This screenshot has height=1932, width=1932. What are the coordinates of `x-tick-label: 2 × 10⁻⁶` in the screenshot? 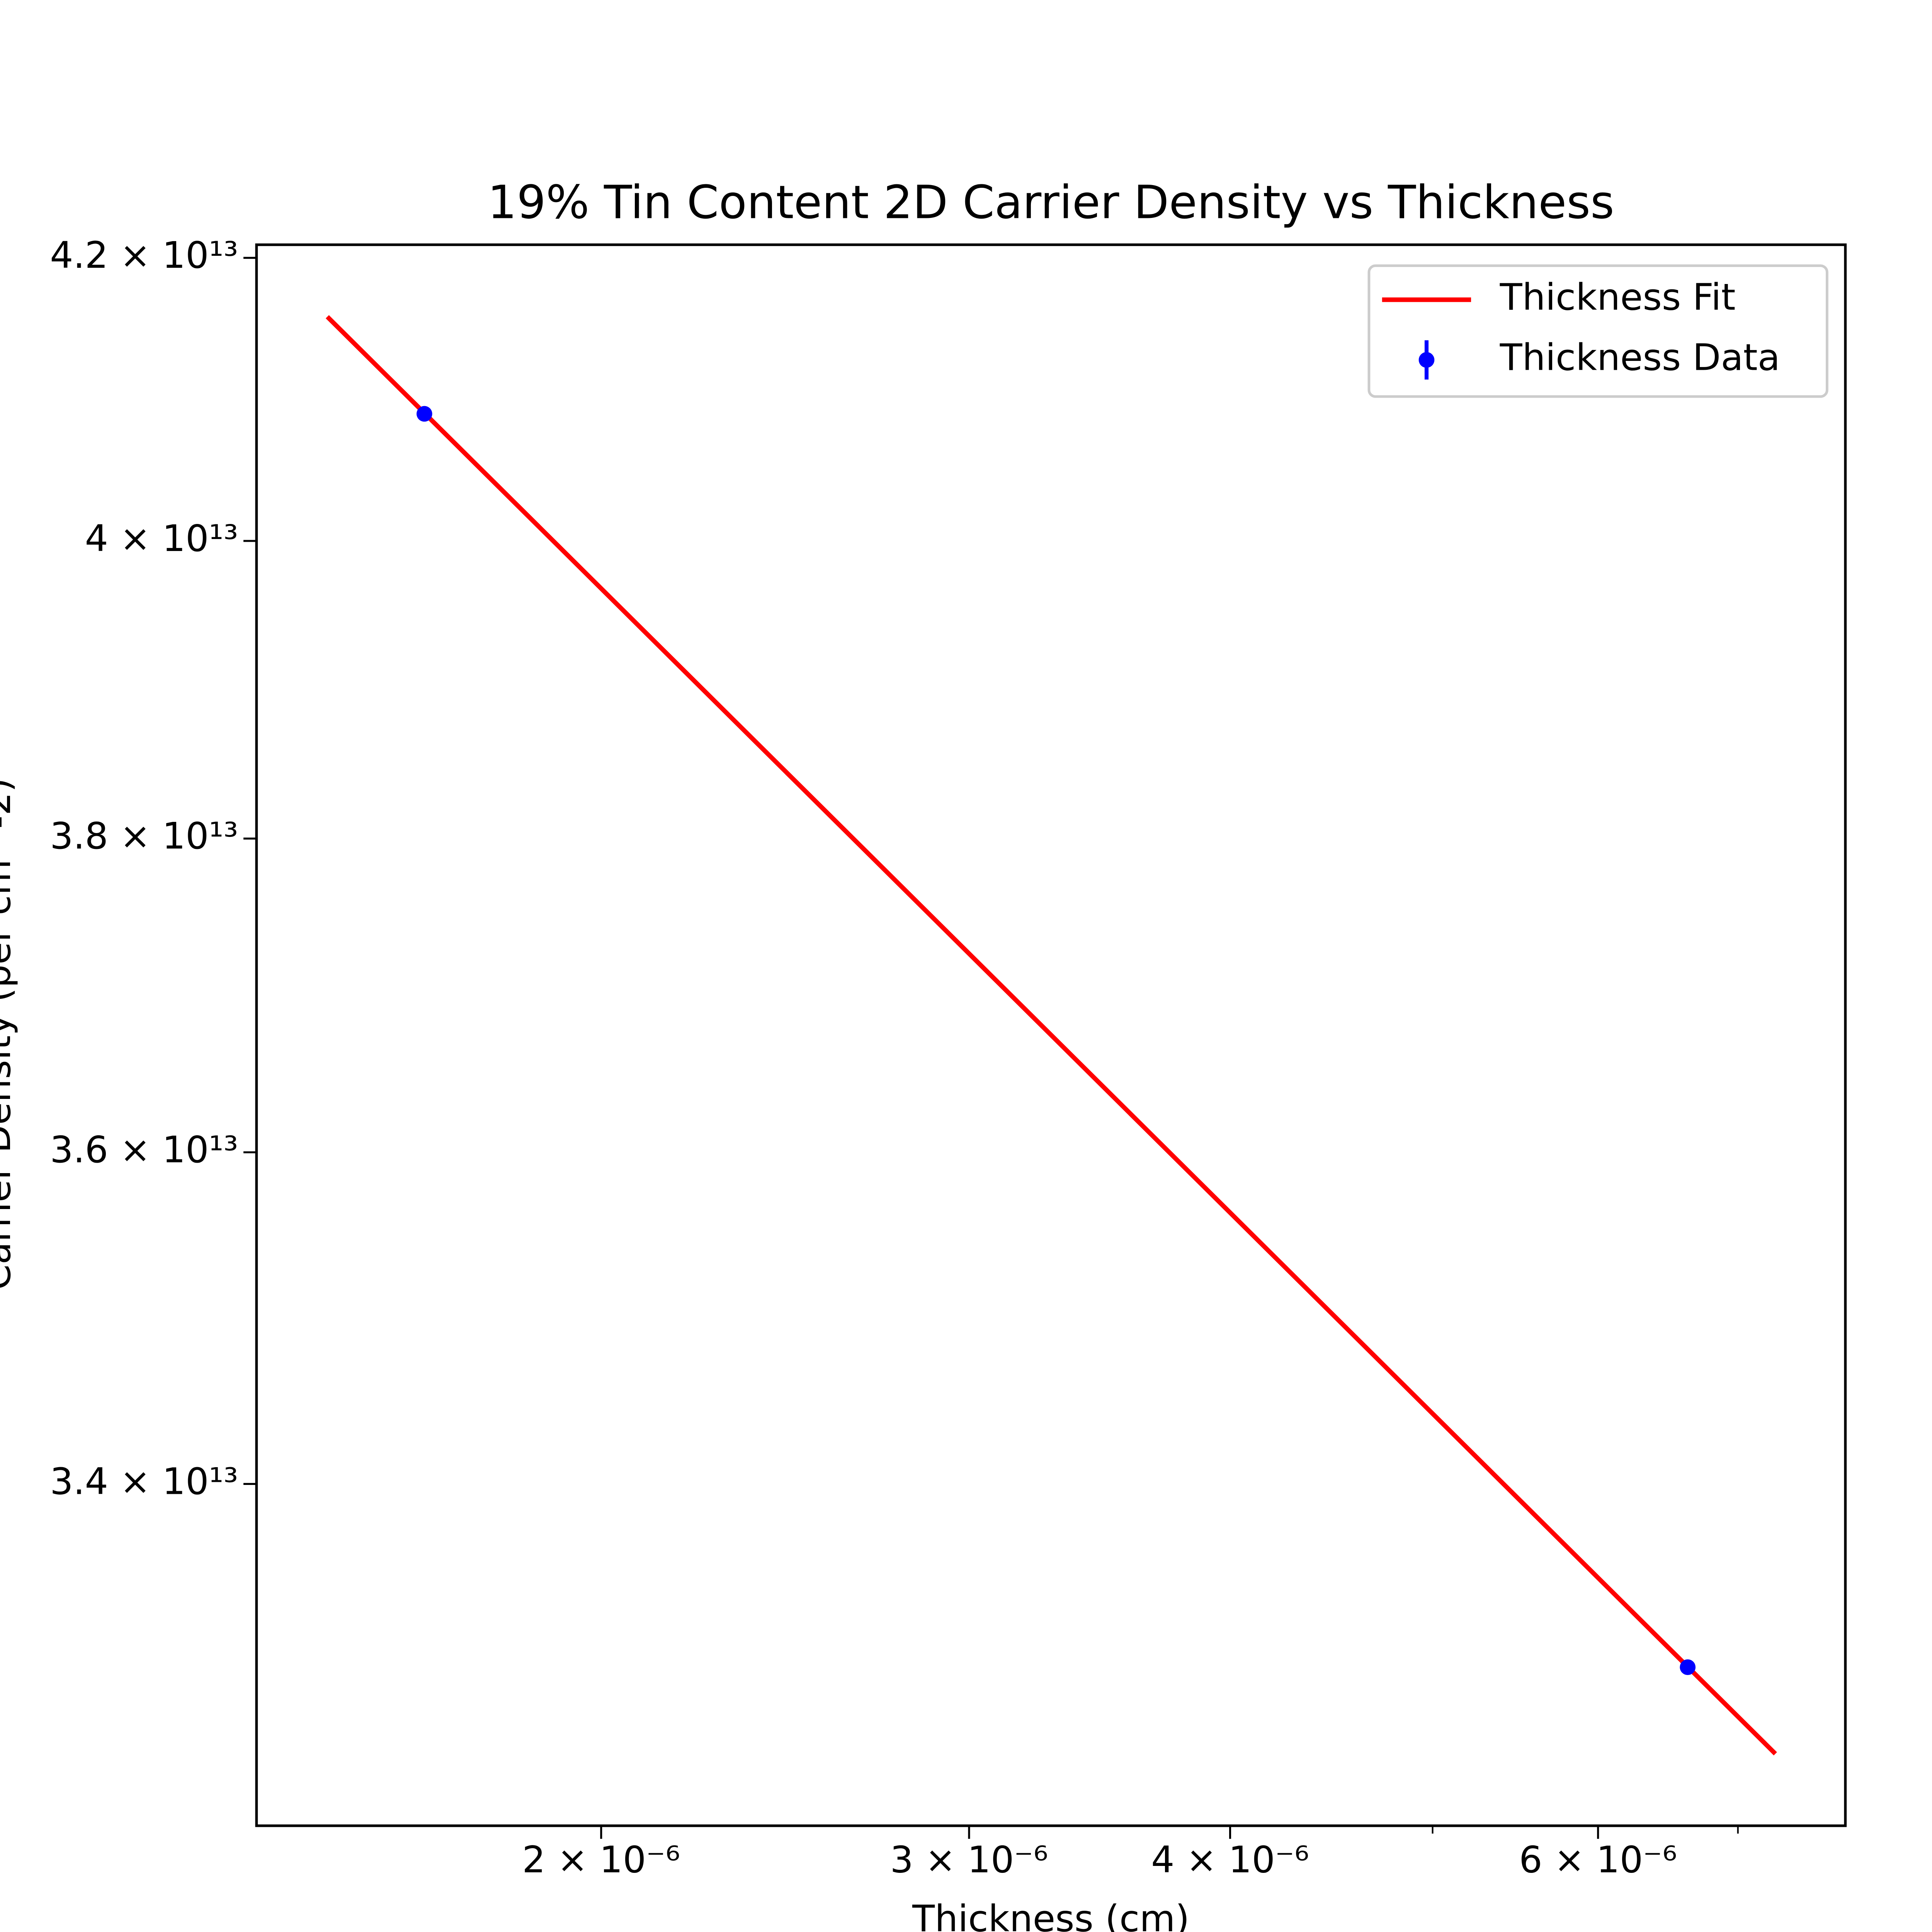 It's located at (601, 1860).